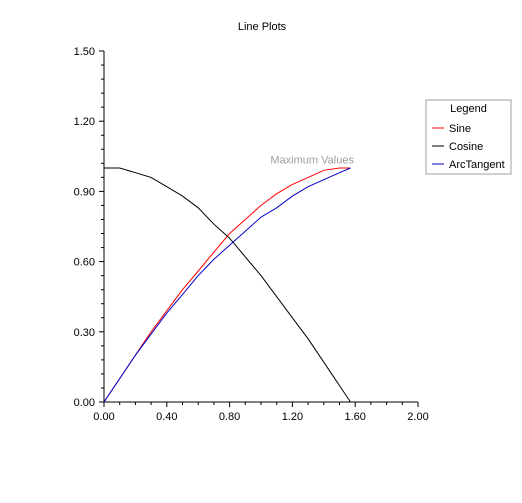 Image resolution: width=522 pixels, height=503 pixels. What do you see at coordinates (477, 165) in the screenshot?
I see `legend-entry-label: ArcTangent` at bounding box center [477, 165].